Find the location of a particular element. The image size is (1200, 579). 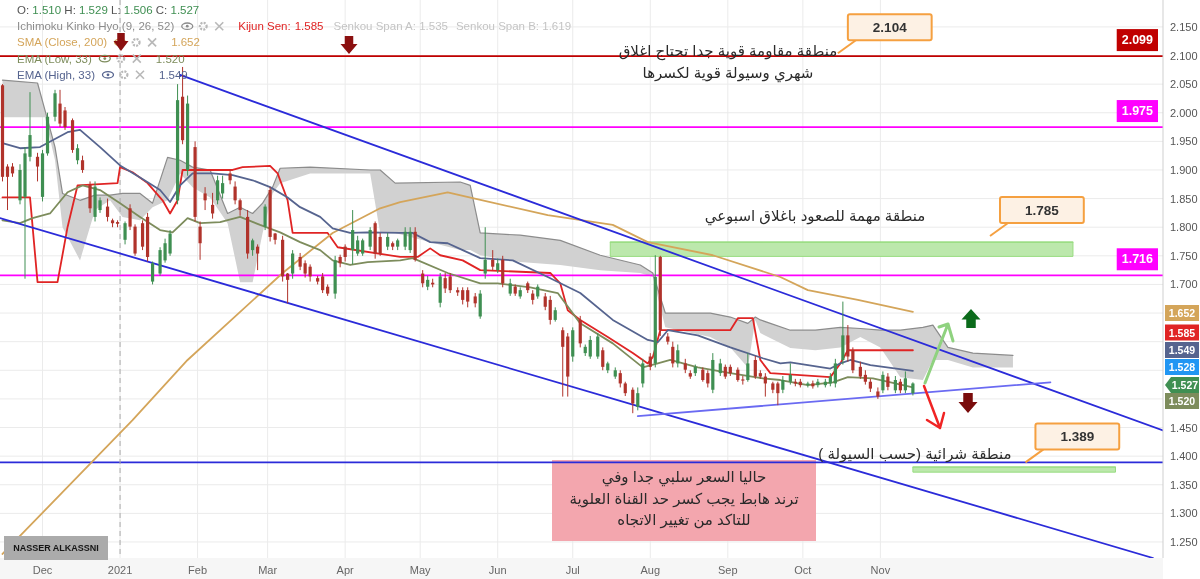

y-tick-label: 1.950 is located at coordinates (1184, 141).